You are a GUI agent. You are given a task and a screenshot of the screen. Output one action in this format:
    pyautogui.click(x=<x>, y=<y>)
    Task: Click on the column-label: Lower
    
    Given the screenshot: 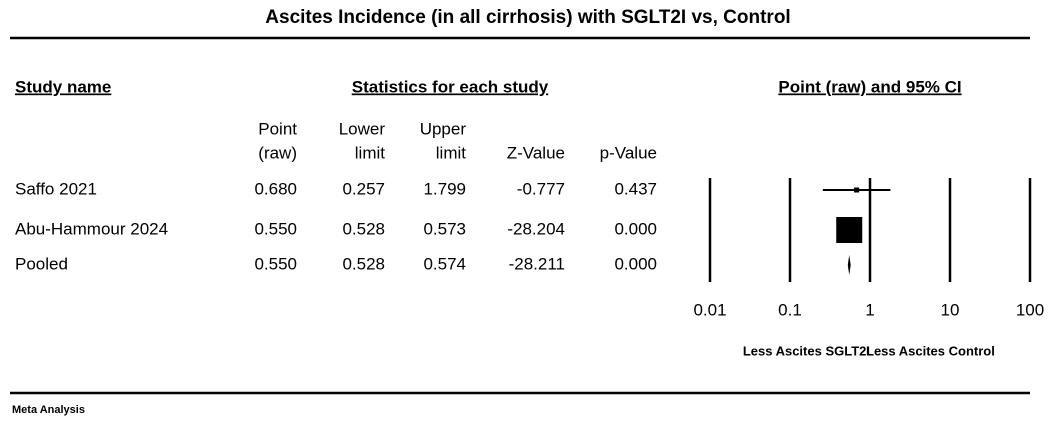 What is the action you would take?
    pyautogui.click(x=362, y=128)
    